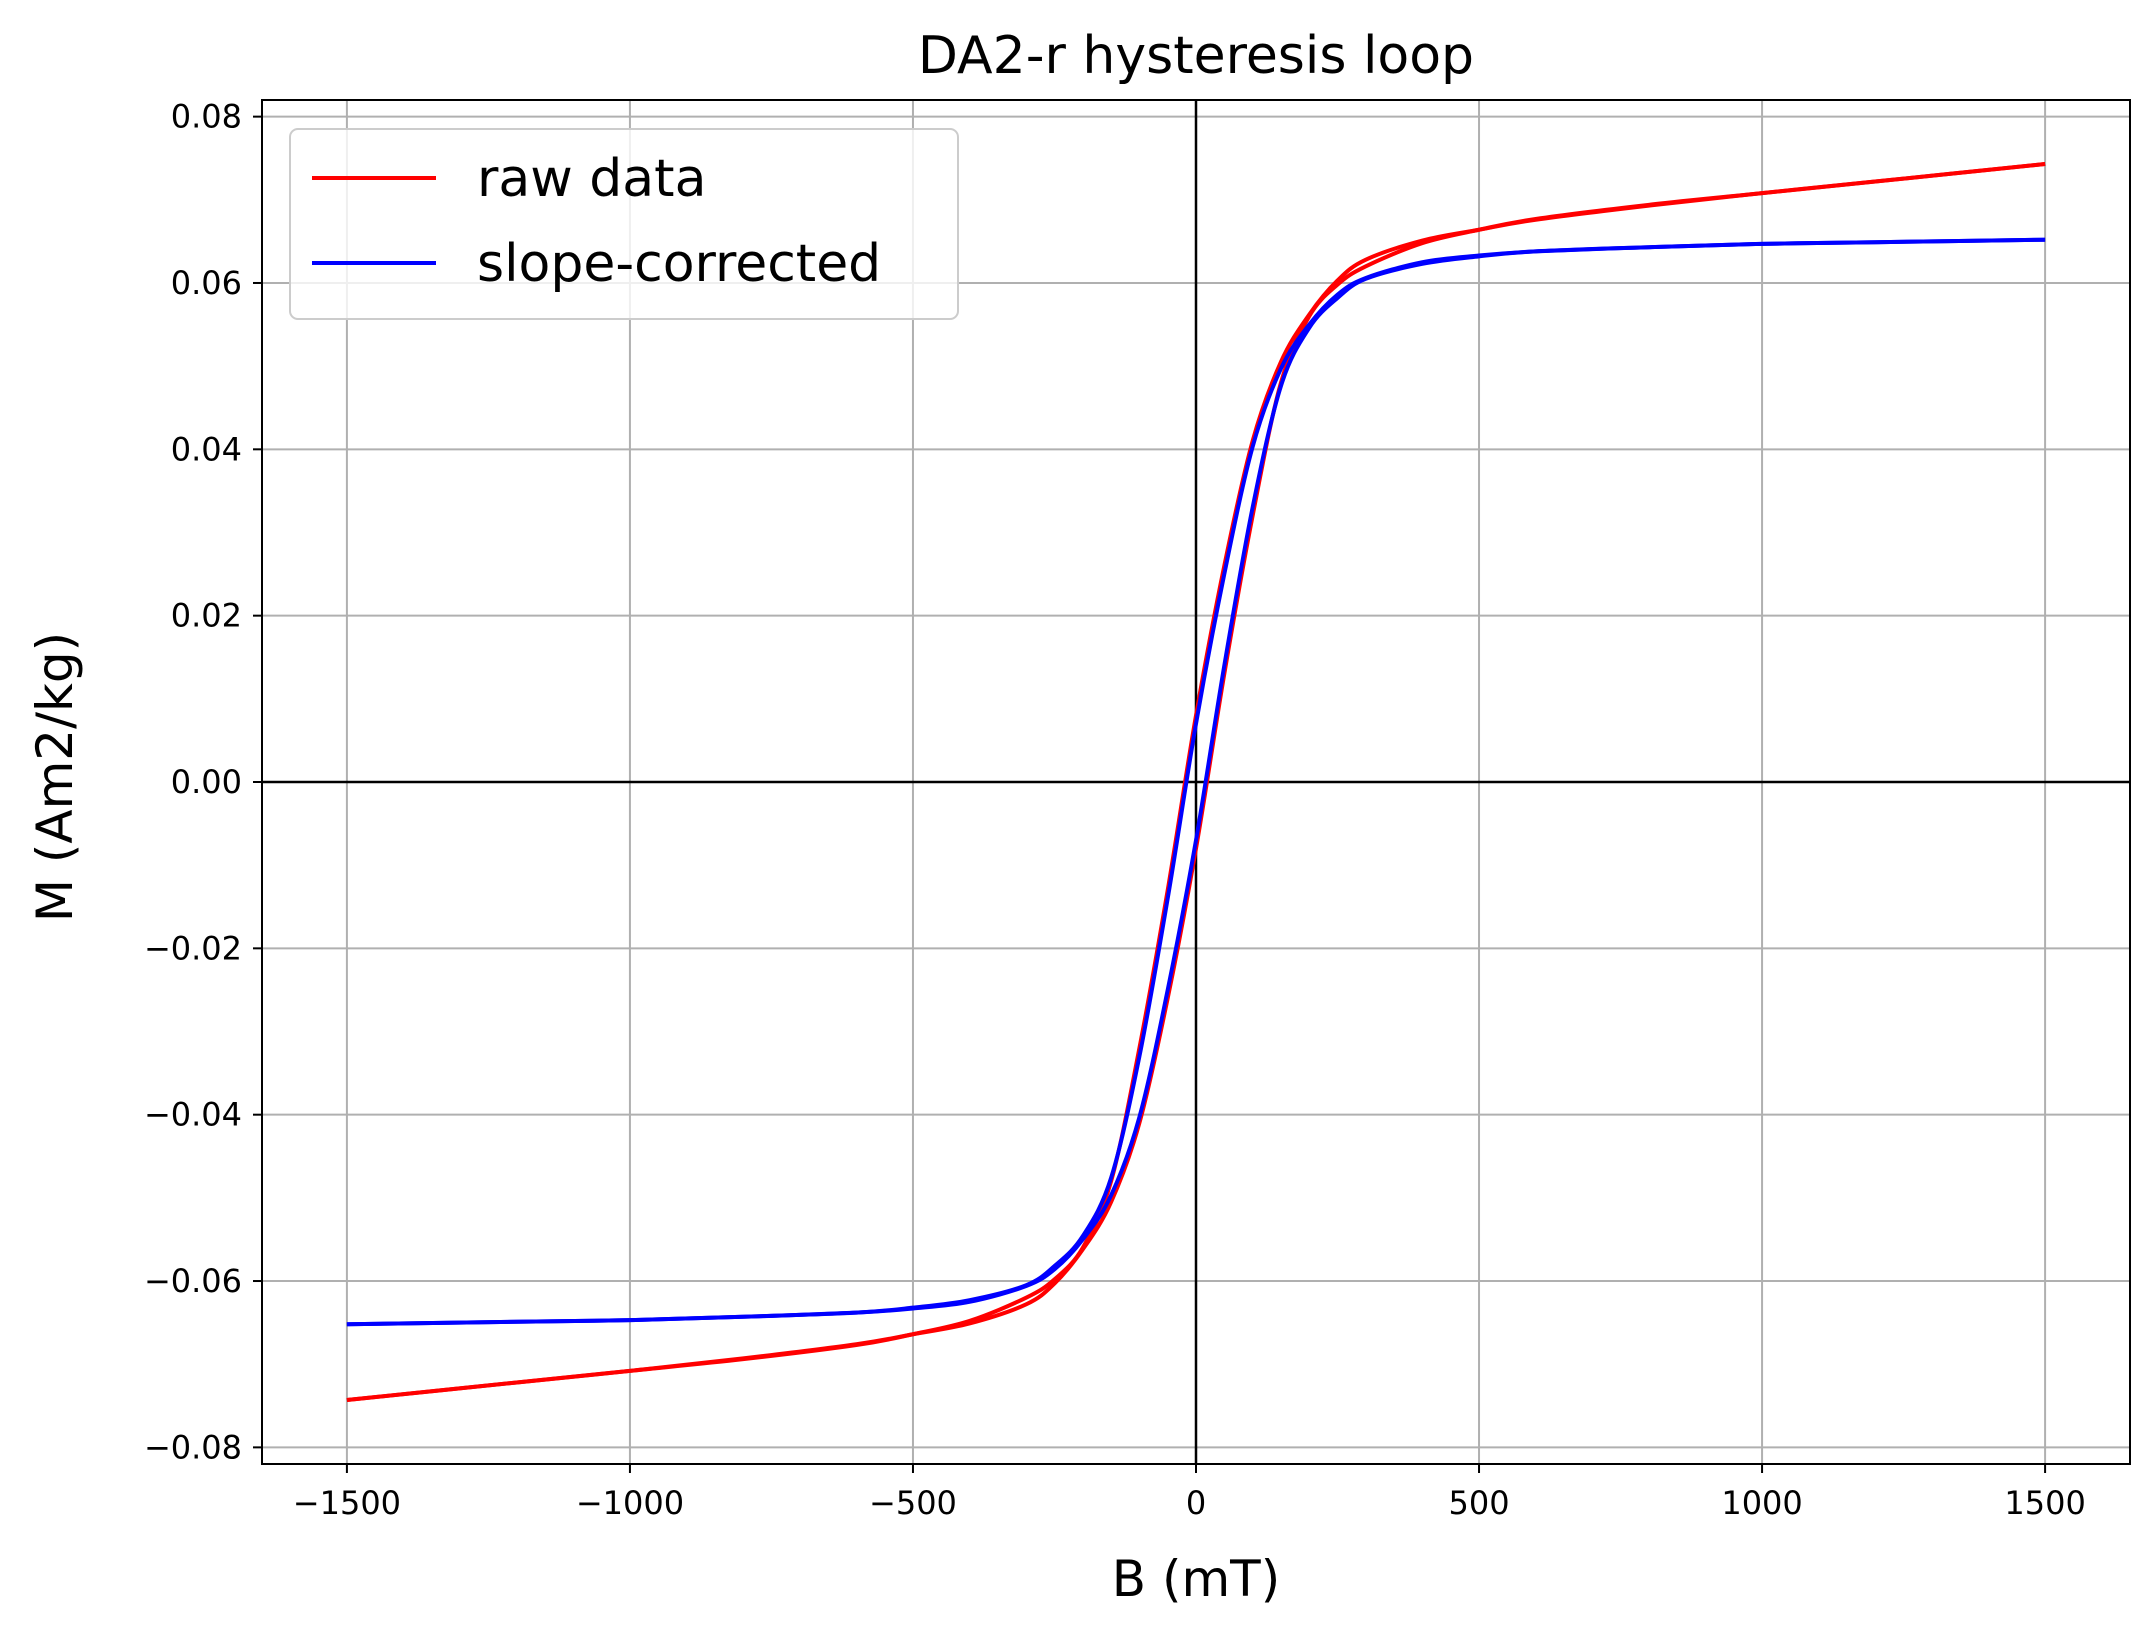 This screenshot has height=1631, width=2150. What do you see at coordinates (347, 1503) in the screenshot?
I see `x-tick-label: −1500` at bounding box center [347, 1503].